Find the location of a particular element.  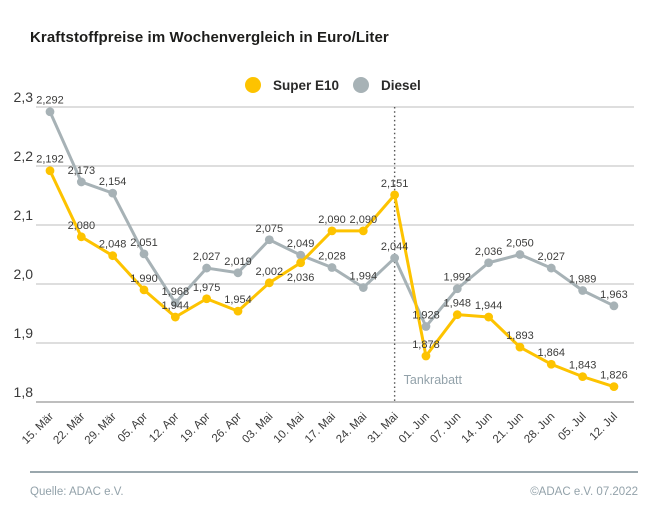

x-tick-label: 26. Apr is located at coordinates (227, 428).